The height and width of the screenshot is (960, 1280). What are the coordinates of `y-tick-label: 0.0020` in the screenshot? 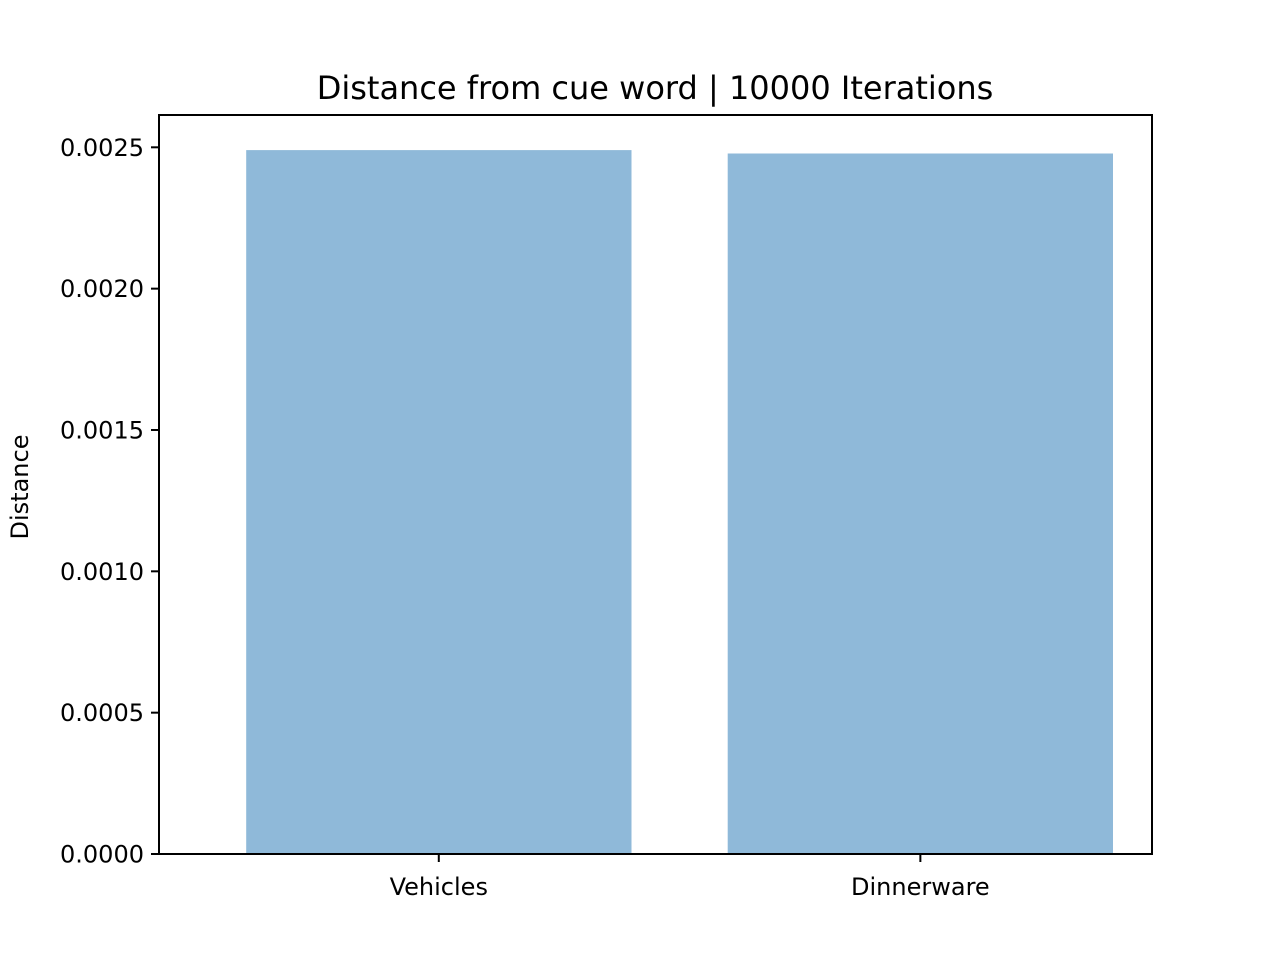 It's located at (102, 289).